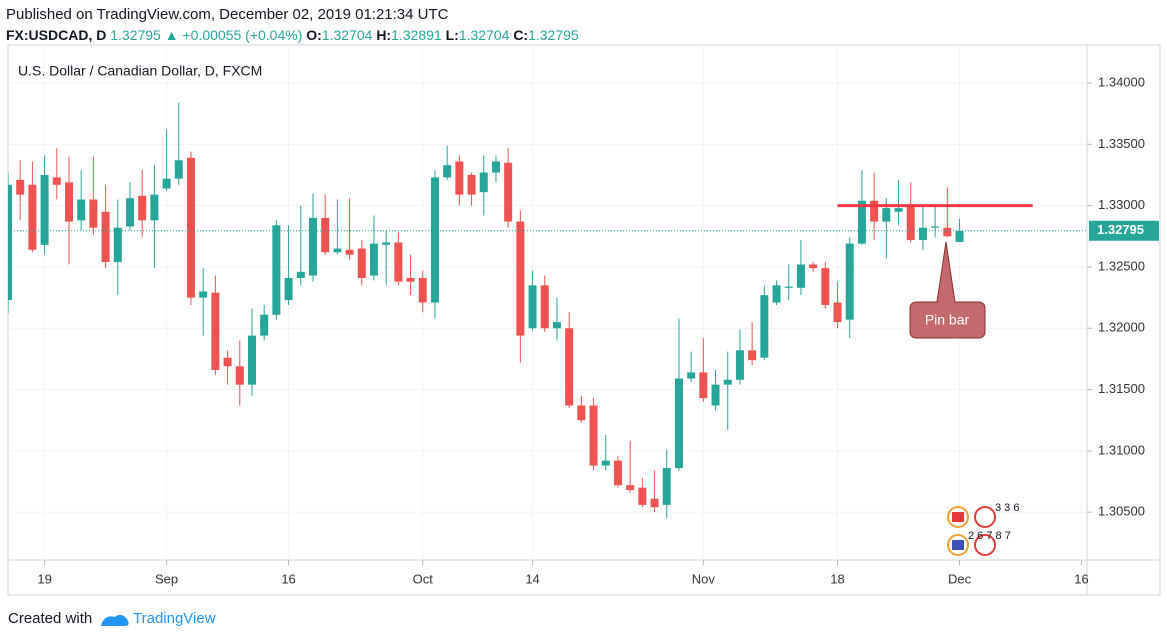 The height and width of the screenshot is (639, 1167). What do you see at coordinates (983, 529) in the screenshot?
I see `event-flags: 3 3 6 2 6 7 8 7` at bounding box center [983, 529].